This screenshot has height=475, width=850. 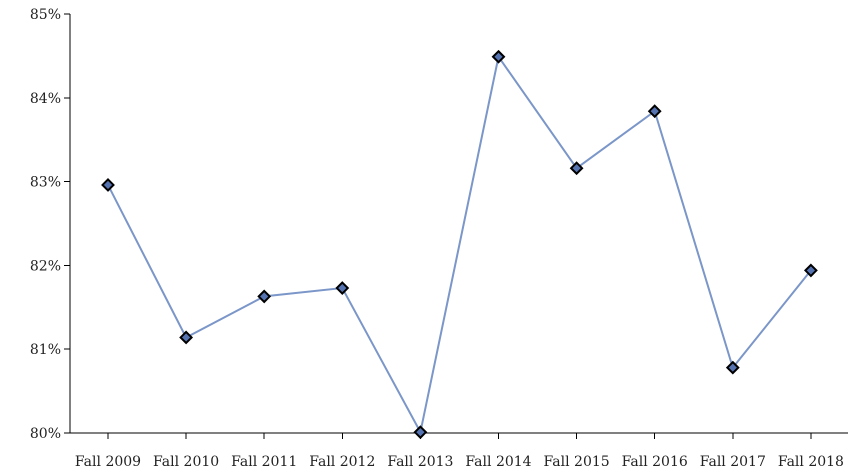 I want to click on y-tick-label: 84%, so click(x=45, y=99).